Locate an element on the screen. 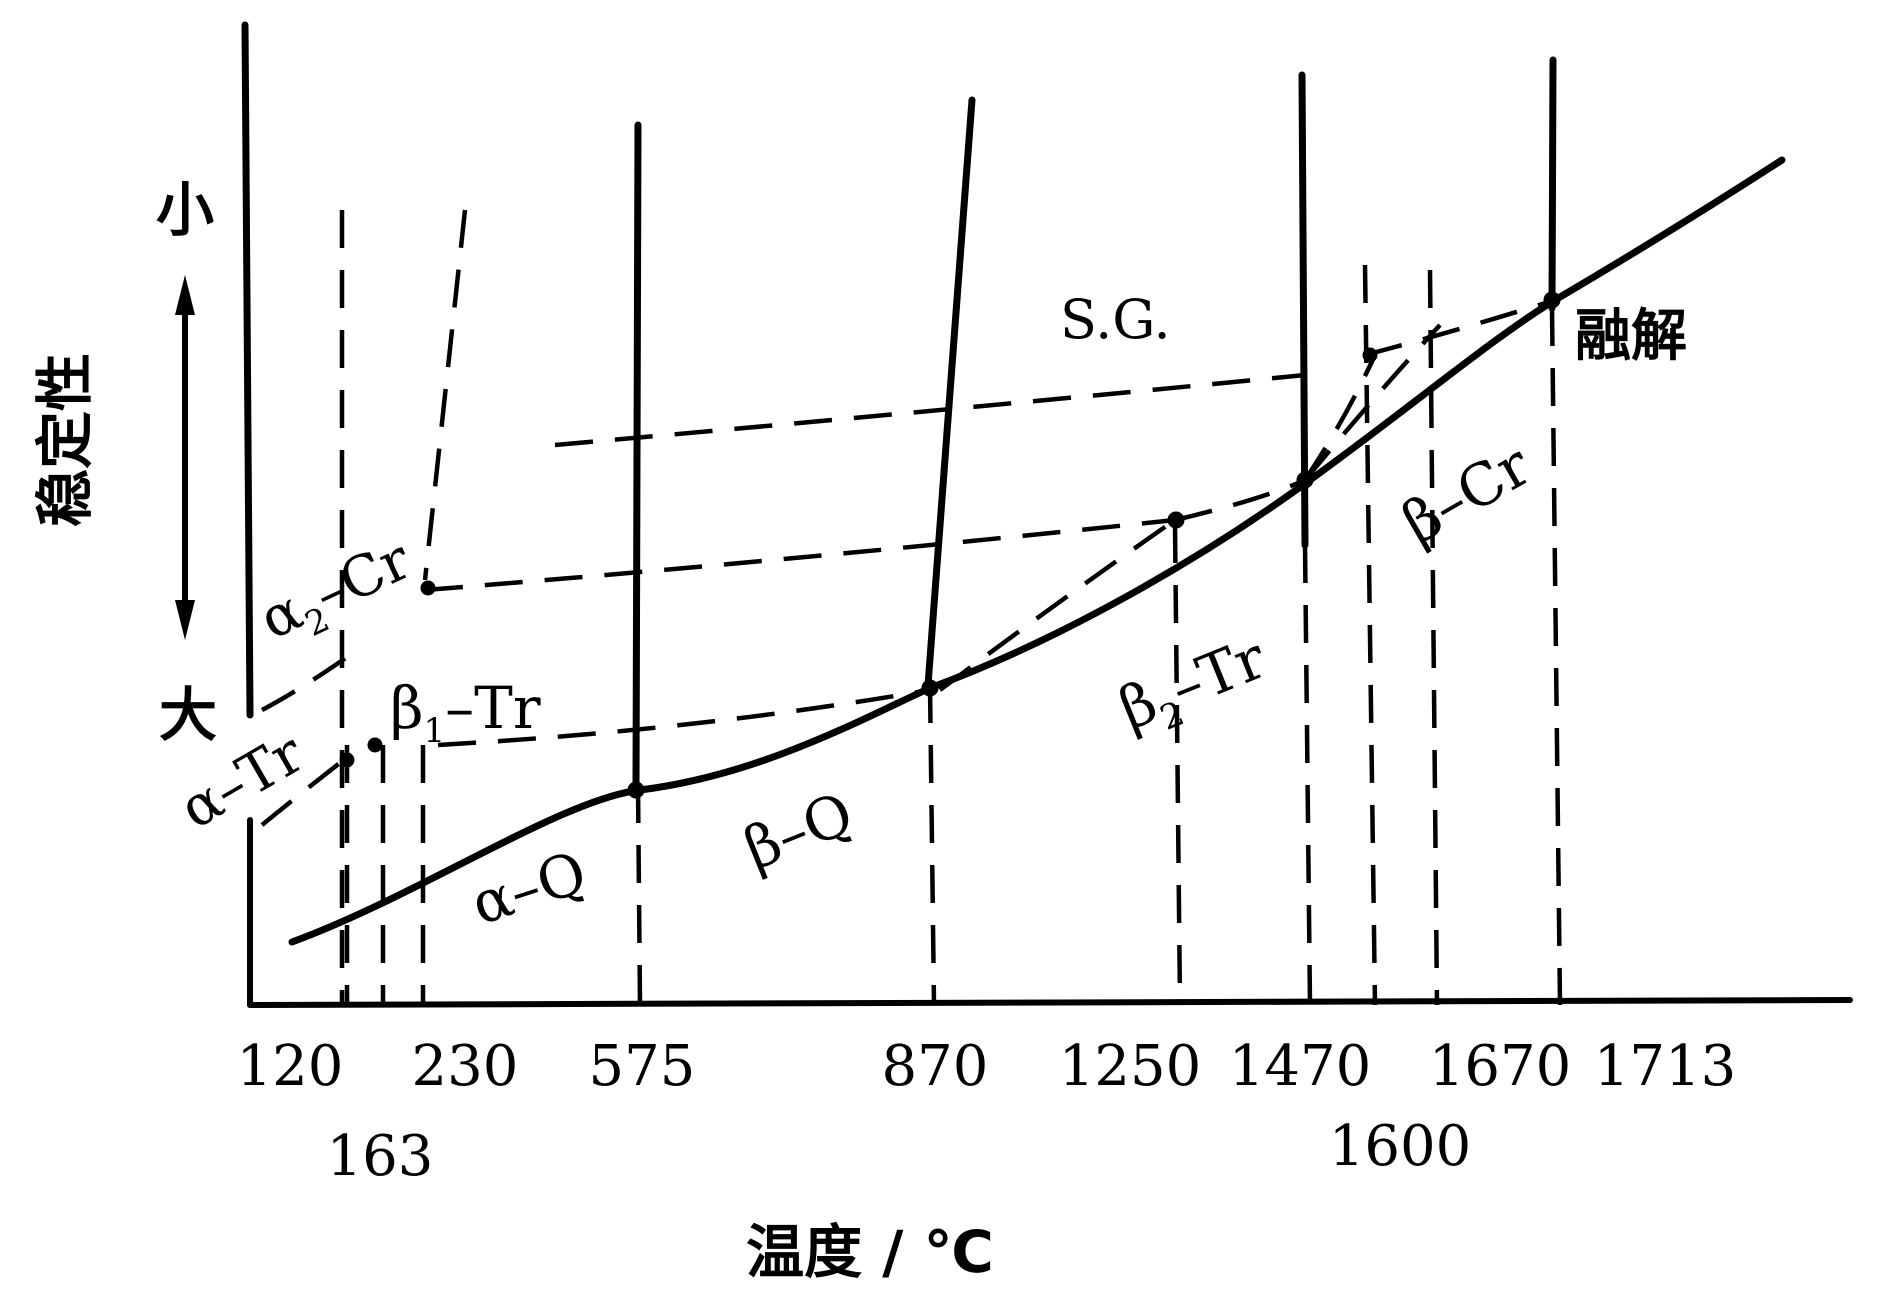  label-sg: S.G. is located at coordinates (1115, 319).